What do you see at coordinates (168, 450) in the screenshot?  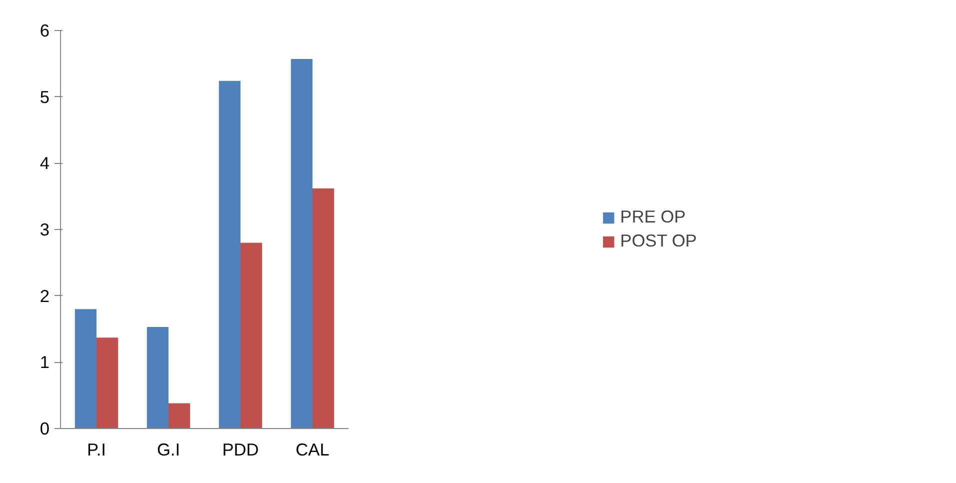 I see `x-tick-label: G.I` at bounding box center [168, 450].